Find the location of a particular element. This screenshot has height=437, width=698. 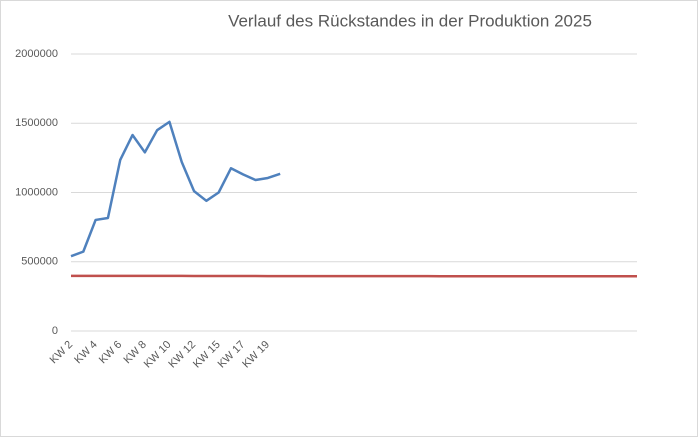

y-tick-label: 1500000 is located at coordinates (36, 123).